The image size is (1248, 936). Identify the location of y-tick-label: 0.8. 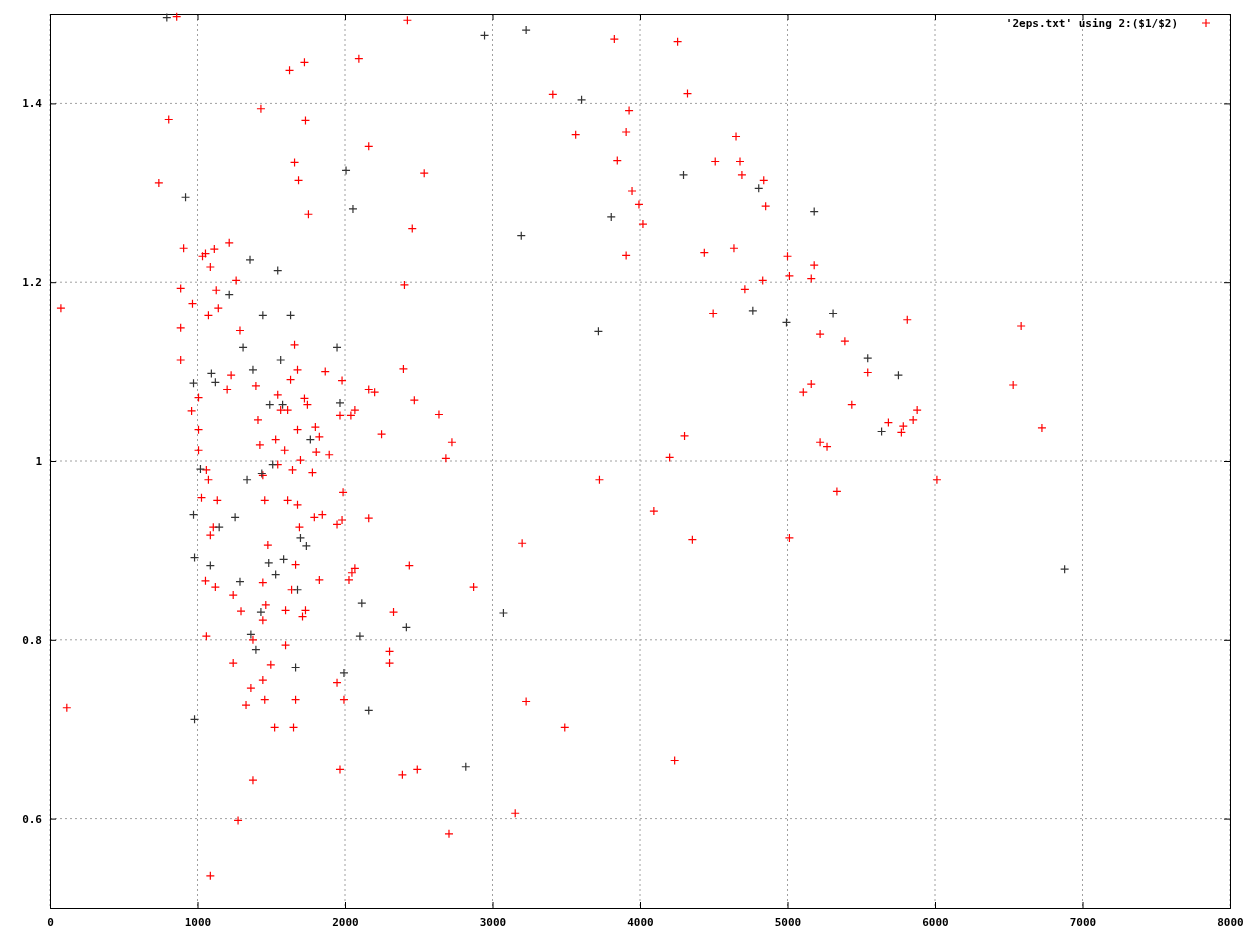
(32, 640).